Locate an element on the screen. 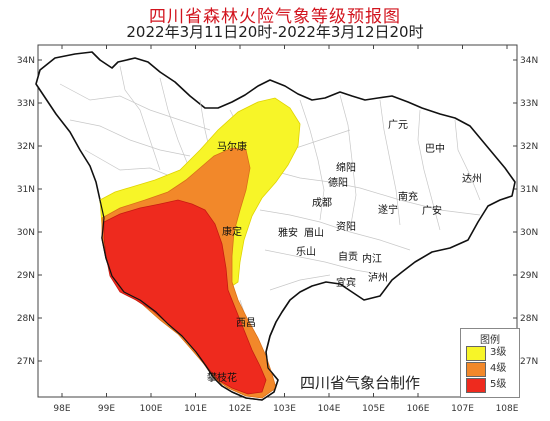  lon-label: 105E is located at coordinates (373, 409).